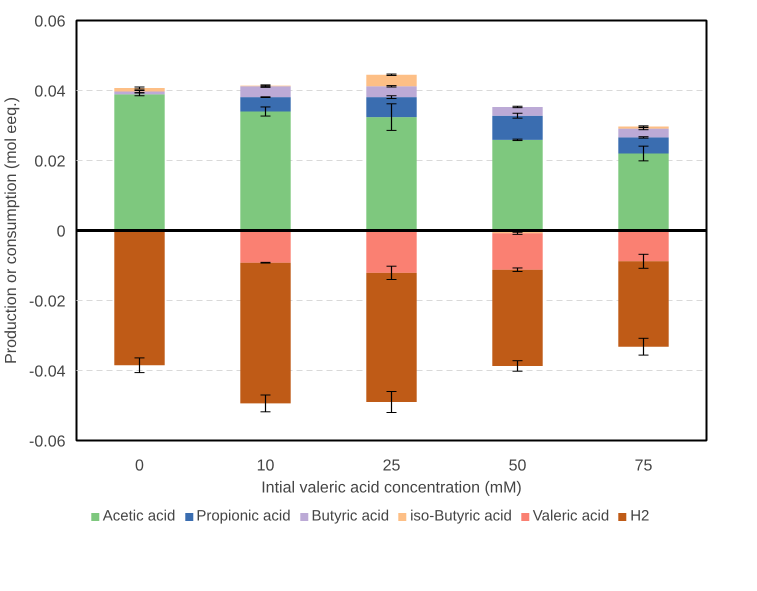 This screenshot has width=757, height=591. I want to click on legend-label: iso-Butyric acid, so click(461, 516).